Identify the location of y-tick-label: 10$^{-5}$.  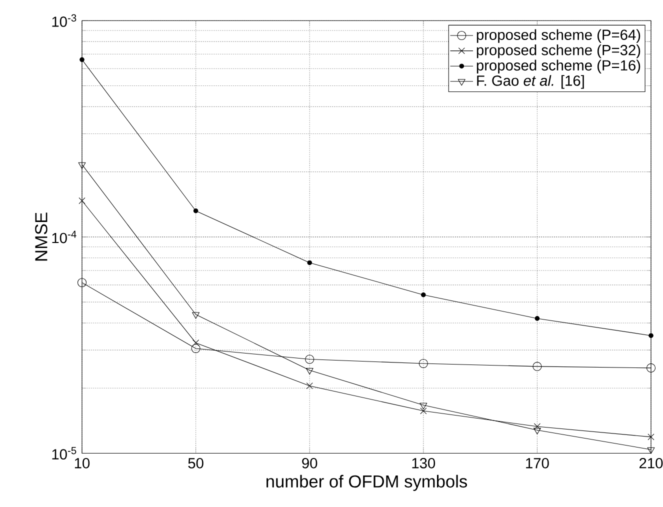
(64, 453).